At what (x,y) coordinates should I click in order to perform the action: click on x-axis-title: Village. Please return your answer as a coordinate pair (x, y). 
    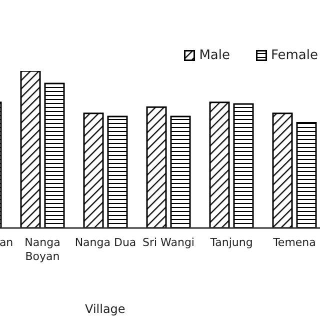
    Looking at the image, I should click on (105, 309).